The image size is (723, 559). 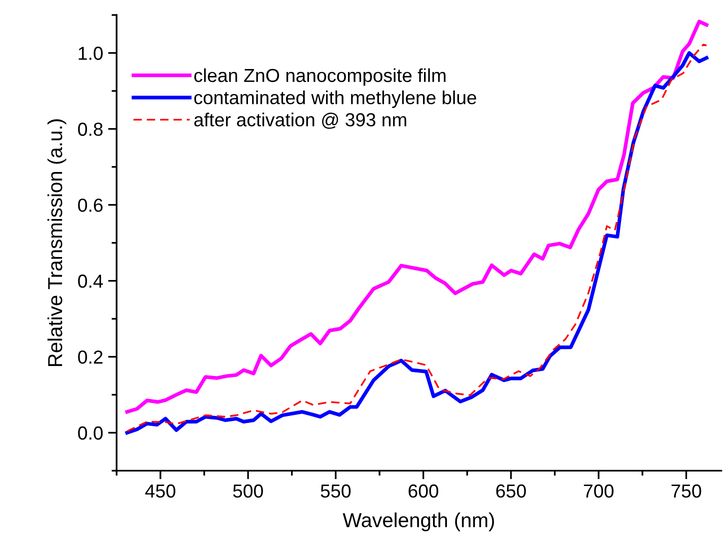 What do you see at coordinates (248, 491) in the screenshot?
I see `x-tick-label: 500` at bounding box center [248, 491].